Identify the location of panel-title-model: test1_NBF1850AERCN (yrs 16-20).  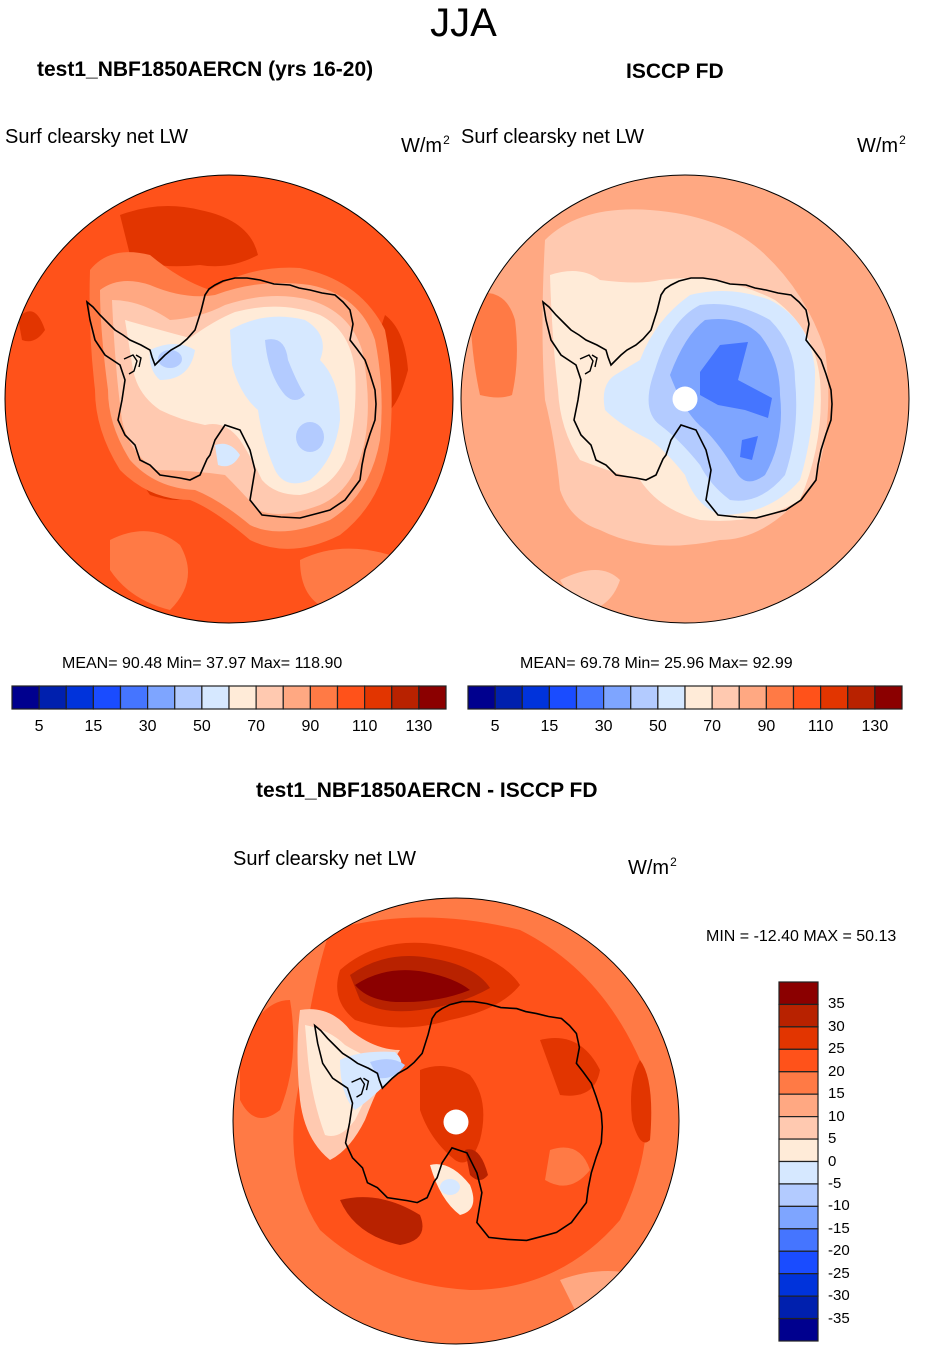
(205, 69).